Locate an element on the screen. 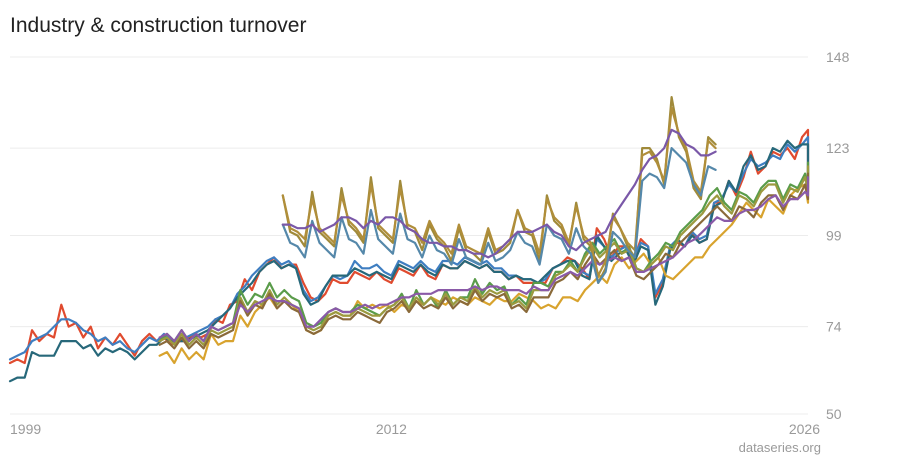  y-tick-label: 99 is located at coordinates (834, 236).